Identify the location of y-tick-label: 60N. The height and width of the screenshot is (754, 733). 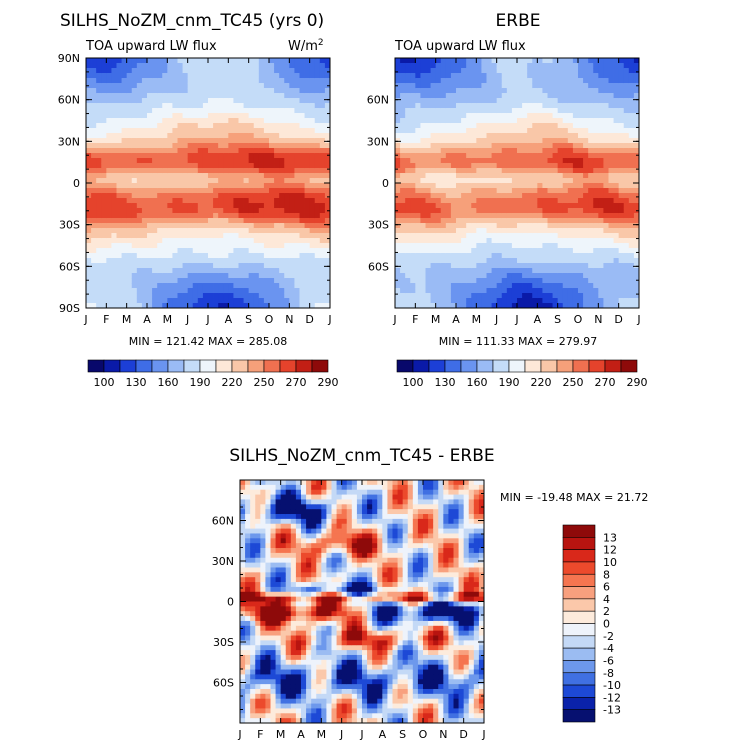
(69, 100).